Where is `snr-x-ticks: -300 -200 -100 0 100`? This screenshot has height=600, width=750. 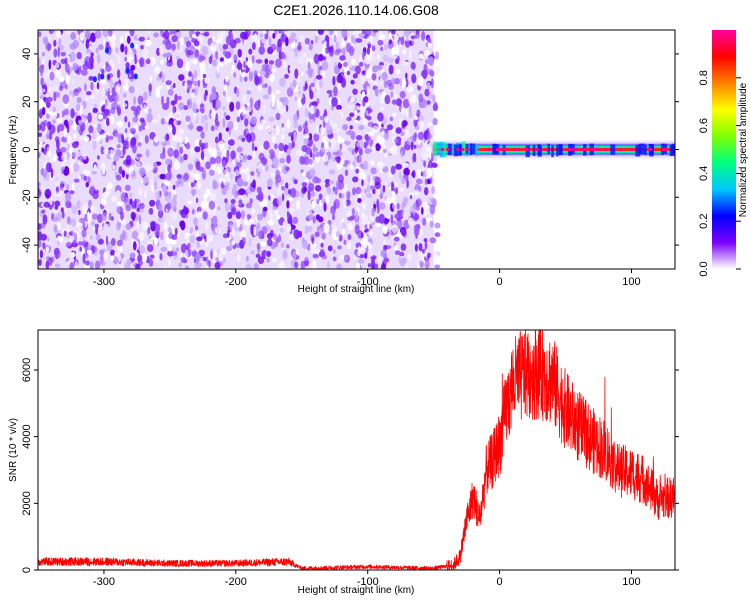
snr-x-ticks: -300 -200 -100 0 100 is located at coordinates (367, 579).